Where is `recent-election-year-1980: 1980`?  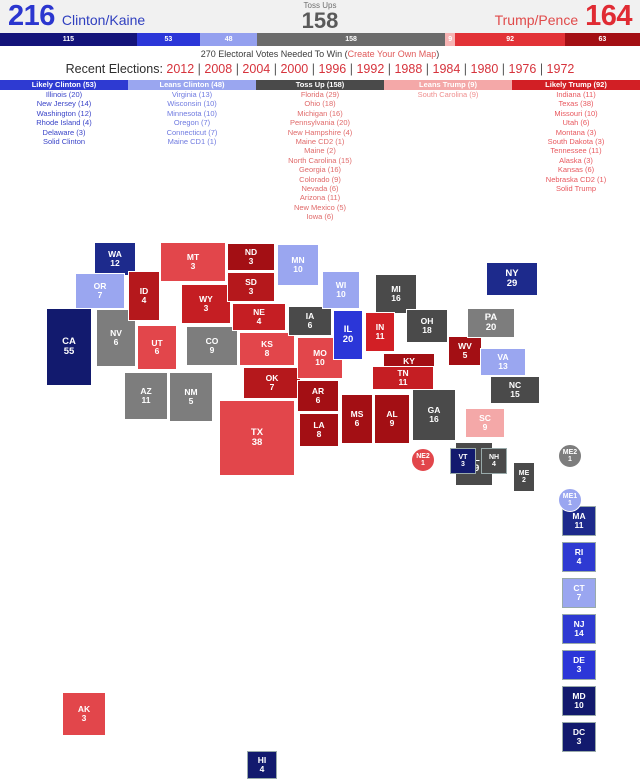 recent-election-year-1980: 1980 is located at coordinates (484, 69).